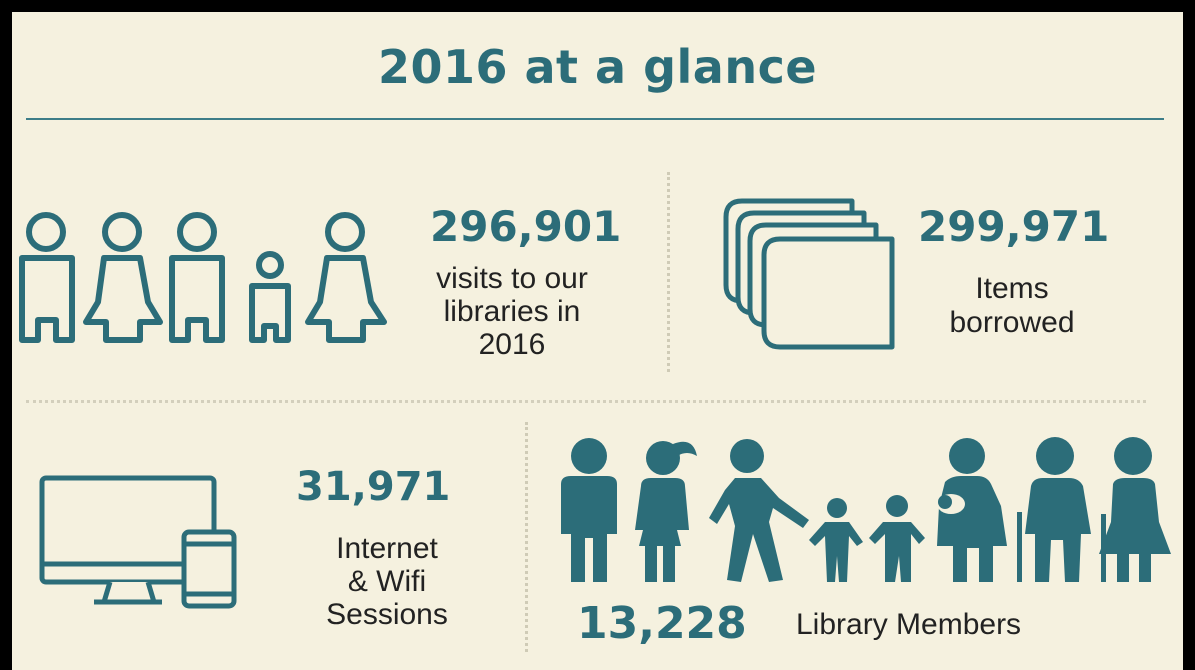  Describe the element at coordinates (203, 277) in the screenshot. I see `people-outline-icon` at that location.